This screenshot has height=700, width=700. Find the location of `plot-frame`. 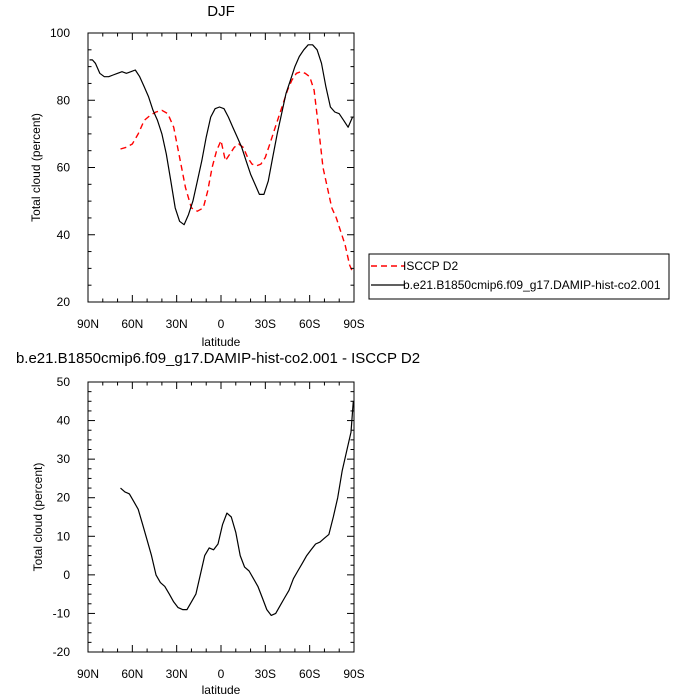

plot-frame is located at coordinates (221, 517).